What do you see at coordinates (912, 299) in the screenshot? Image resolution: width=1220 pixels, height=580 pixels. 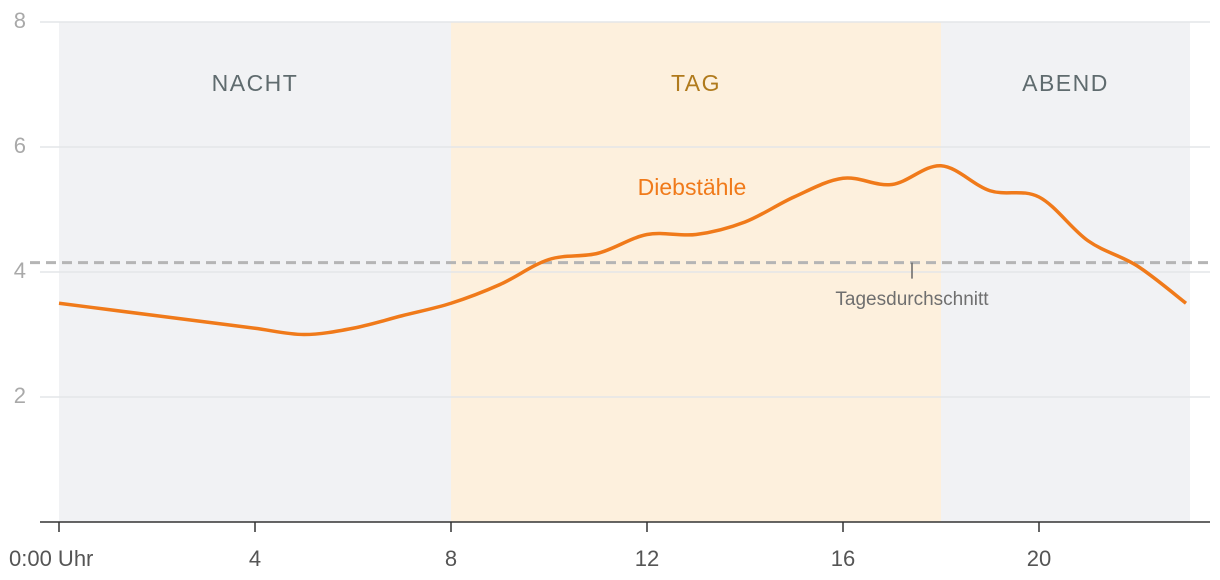 I see `reference-label: Tagesdurchschnitt` at bounding box center [912, 299].